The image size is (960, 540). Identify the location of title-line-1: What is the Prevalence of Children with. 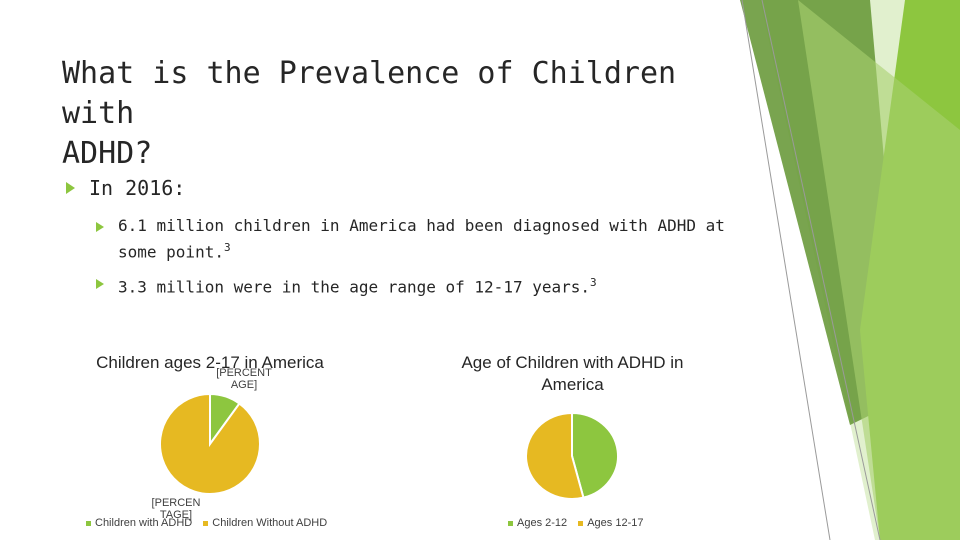
(369, 93).